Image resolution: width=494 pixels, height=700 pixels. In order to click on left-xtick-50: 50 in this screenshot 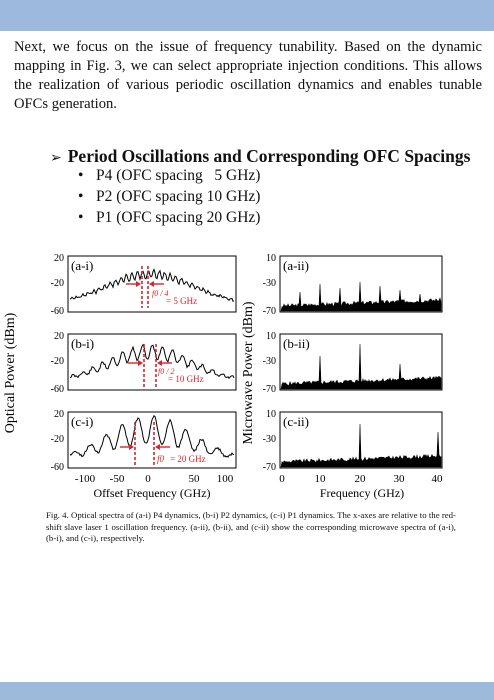, I will do `click(195, 479)`.